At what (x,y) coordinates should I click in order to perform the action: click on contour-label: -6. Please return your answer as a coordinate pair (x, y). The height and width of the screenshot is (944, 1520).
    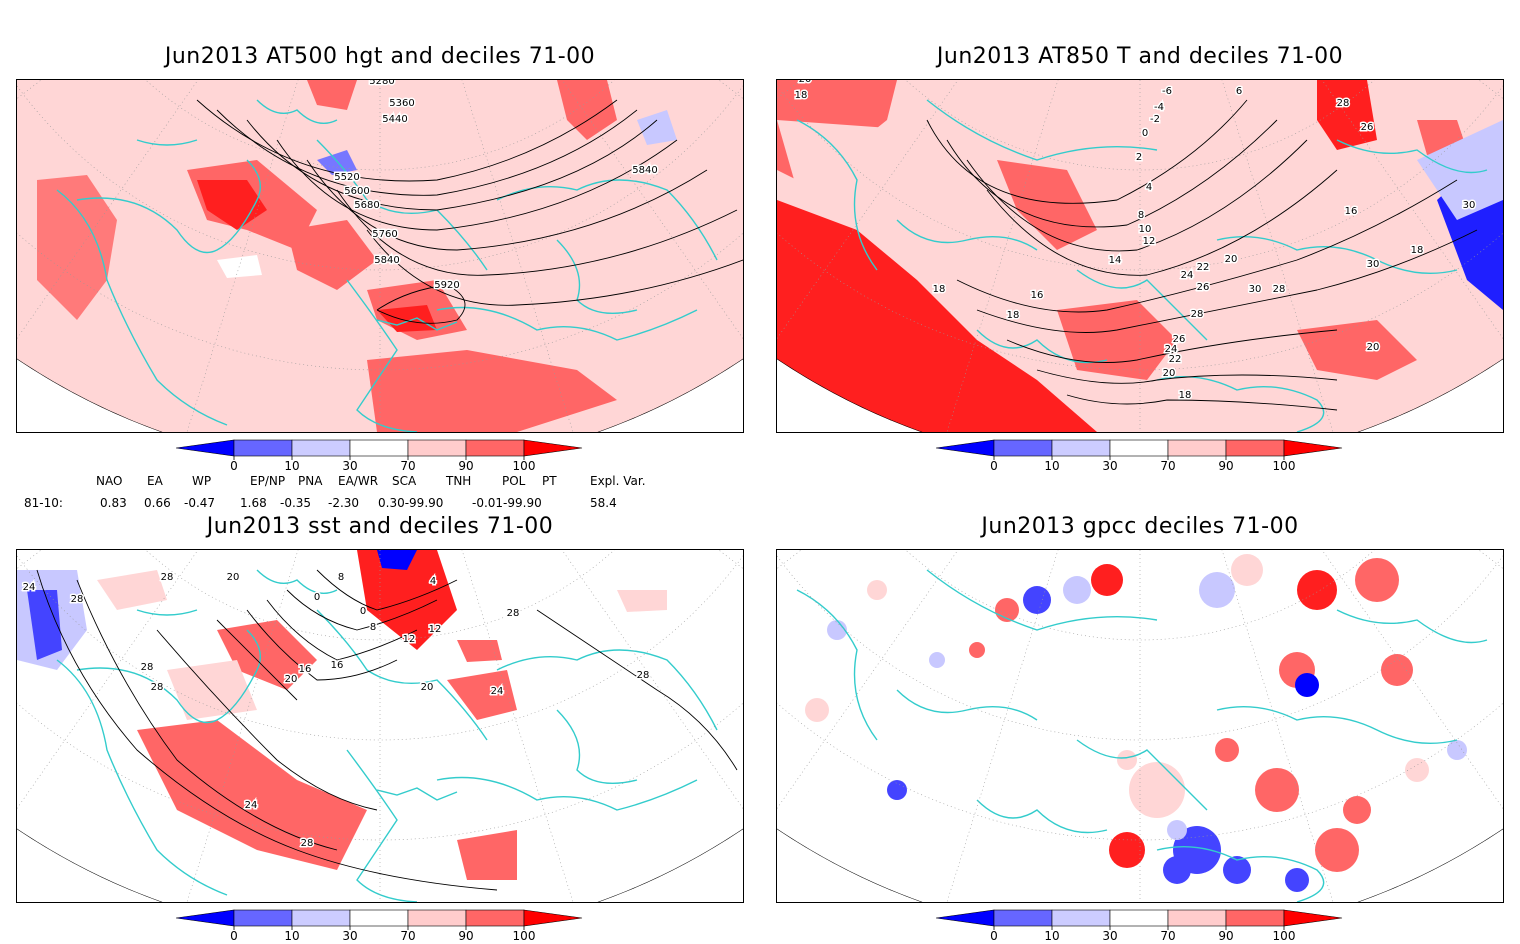
    Looking at the image, I should click on (1167, 91).